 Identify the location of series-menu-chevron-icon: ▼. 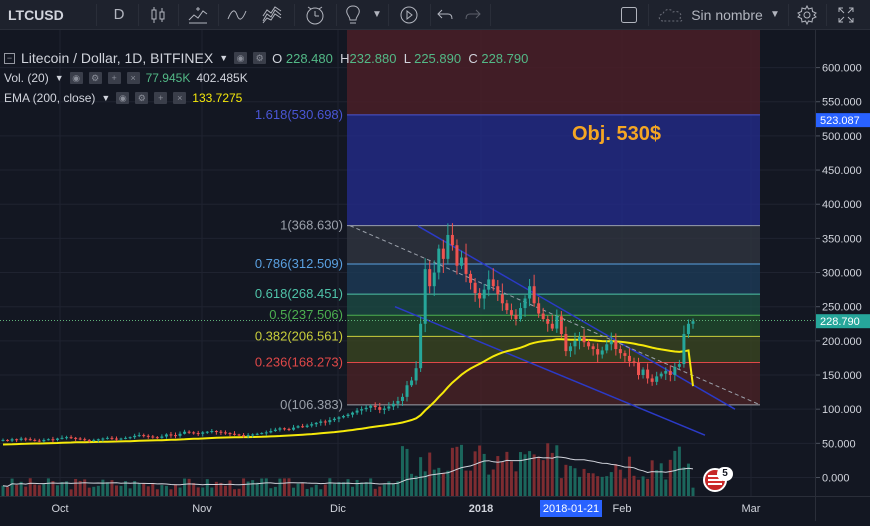
(224, 58).